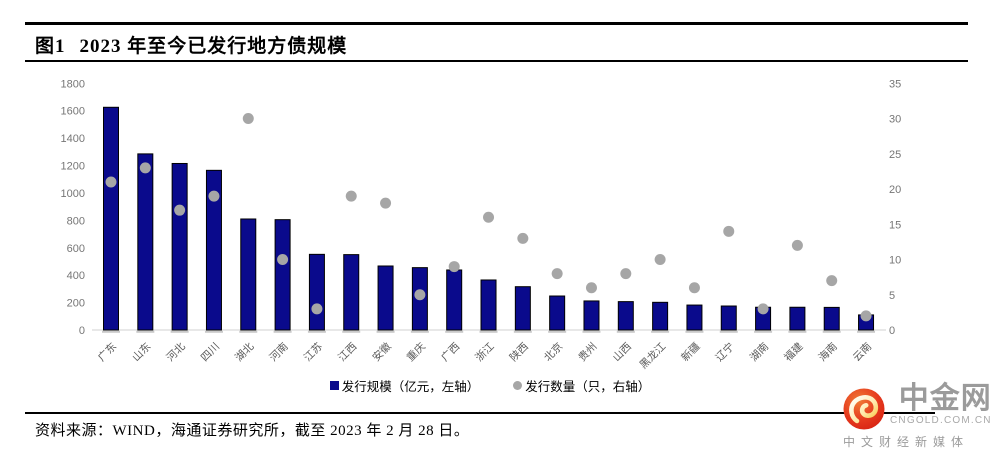 This screenshot has height=454, width=1006. Describe the element at coordinates (347, 352) in the screenshot. I see `x-axis-label: 江西` at that location.